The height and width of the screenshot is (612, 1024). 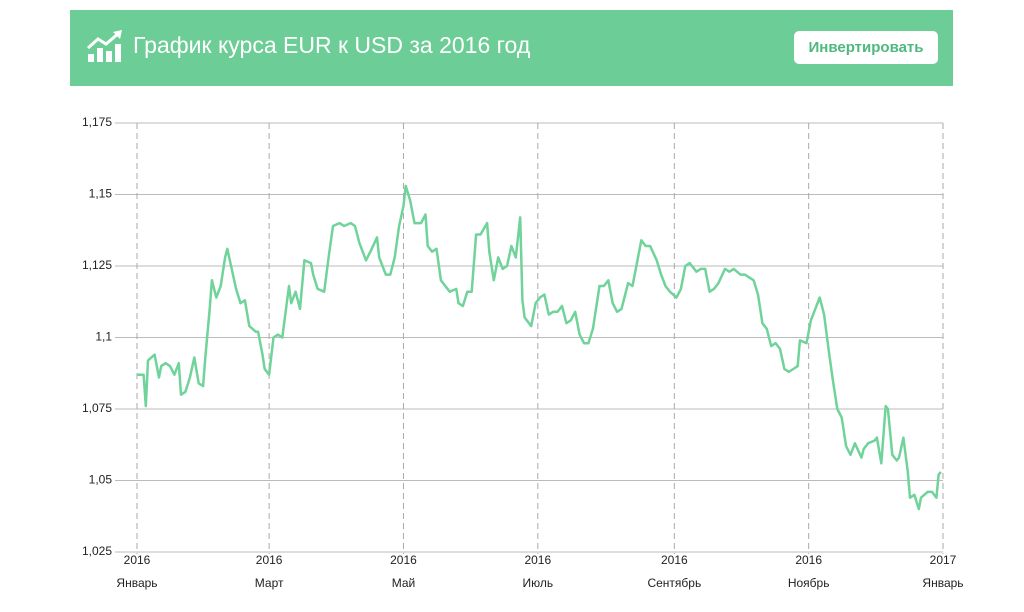 What do you see at coordinates (866, 47) in the screenshot?
I see `invert-button: Инвертировать` at bounding box center [866, 47].